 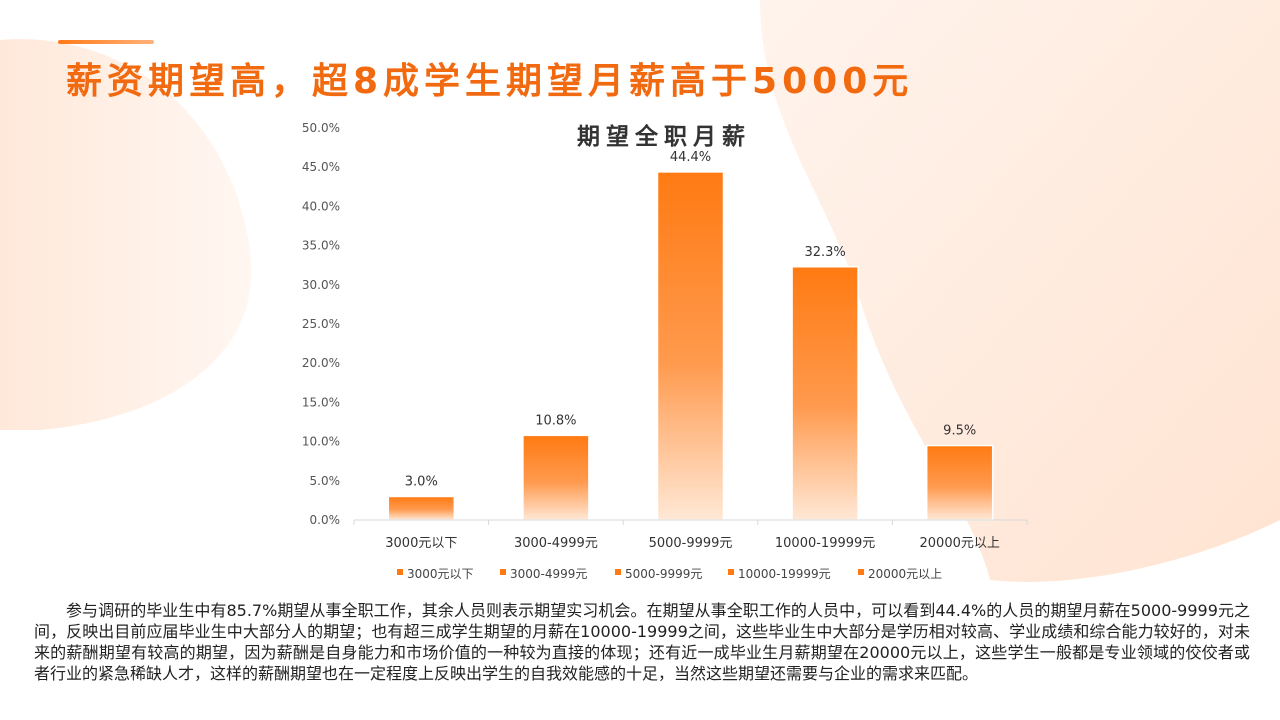 I want to click on y-tick-label: 50.0%, so click(x=321, y=128).